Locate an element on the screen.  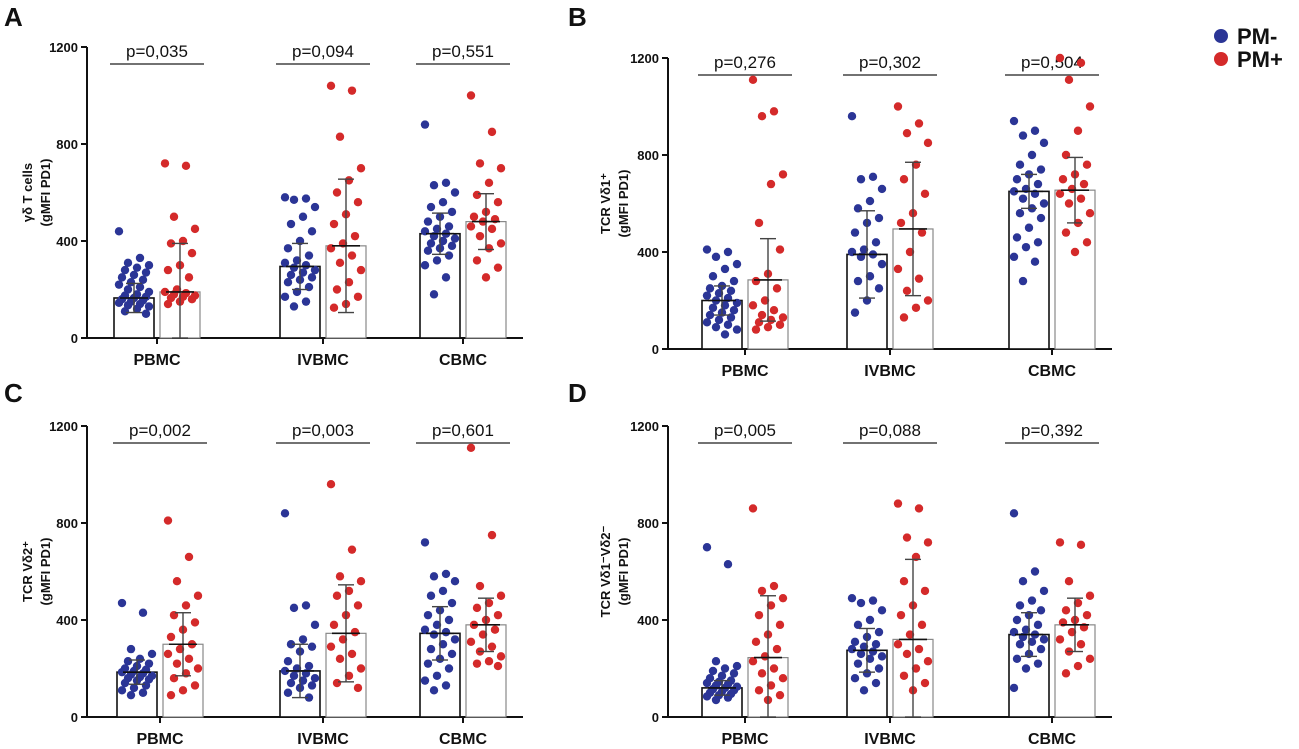
y-tick-label: 400 is located at coordinates (67, 241).